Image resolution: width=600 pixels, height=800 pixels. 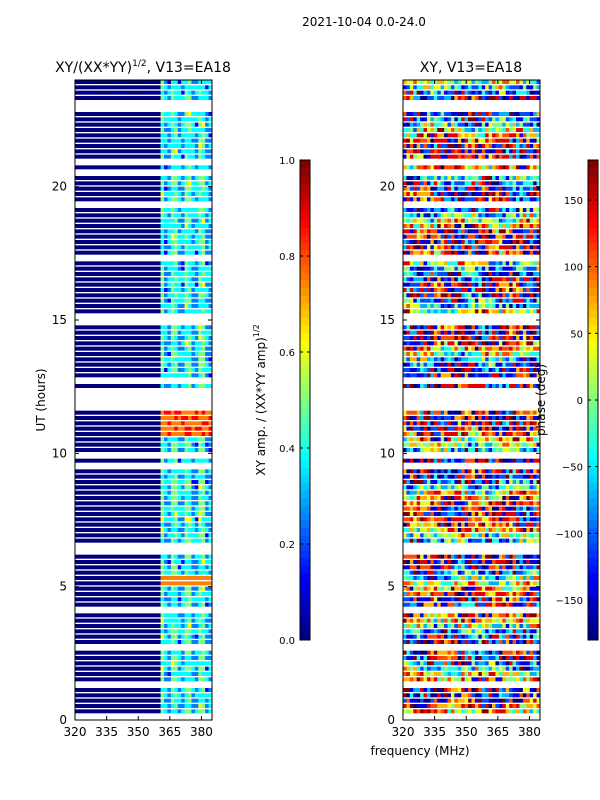 I want to click on left-title-suffix: , V13=EA18, so click(x=189, y=68).